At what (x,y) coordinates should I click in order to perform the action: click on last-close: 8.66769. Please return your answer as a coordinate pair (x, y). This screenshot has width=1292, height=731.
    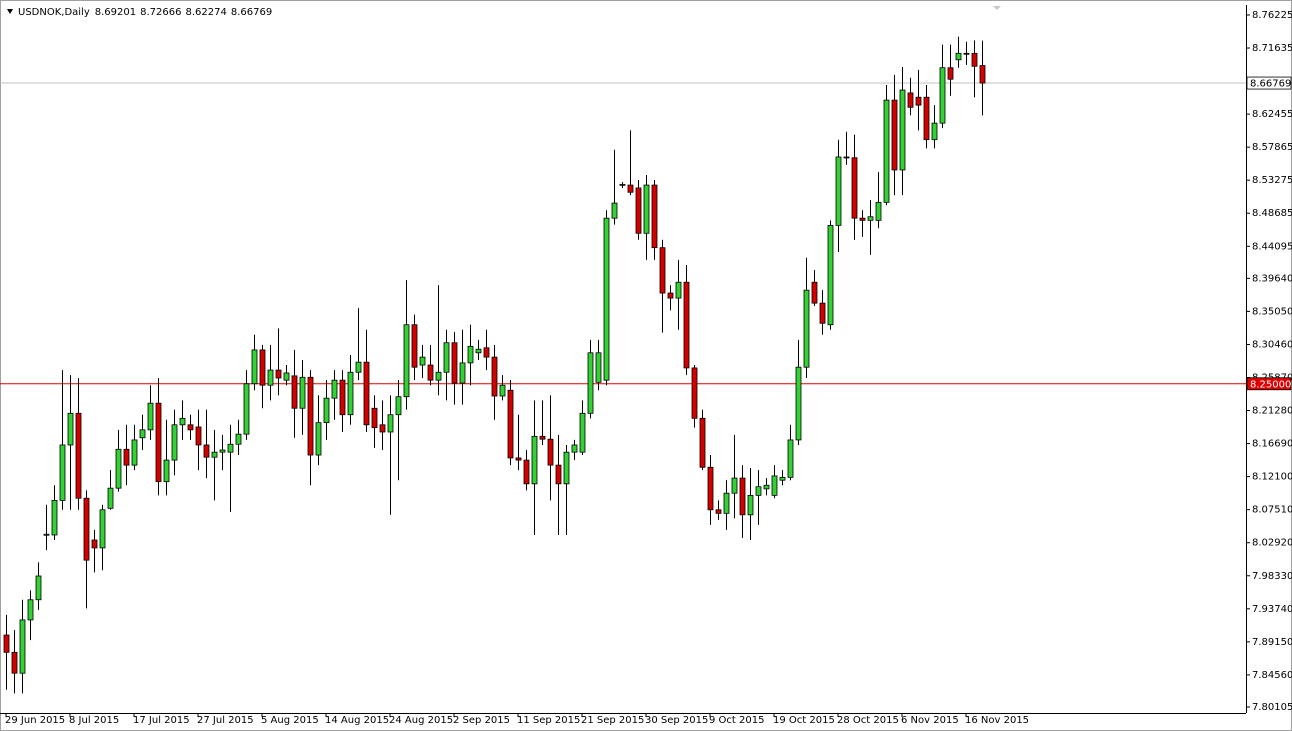
    Looking at the image, I should click on (251, 12).